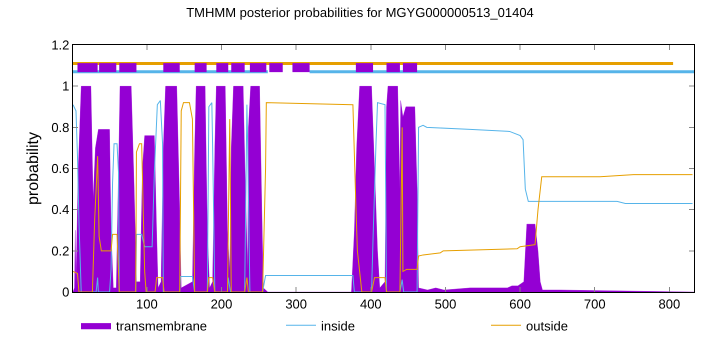  I want to click on y-tick-label: 0.8, so click(60, 127).